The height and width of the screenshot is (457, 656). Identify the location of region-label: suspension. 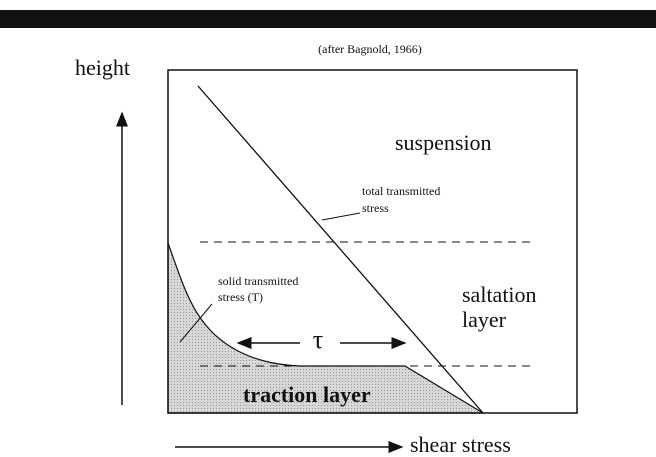
(443, 142).